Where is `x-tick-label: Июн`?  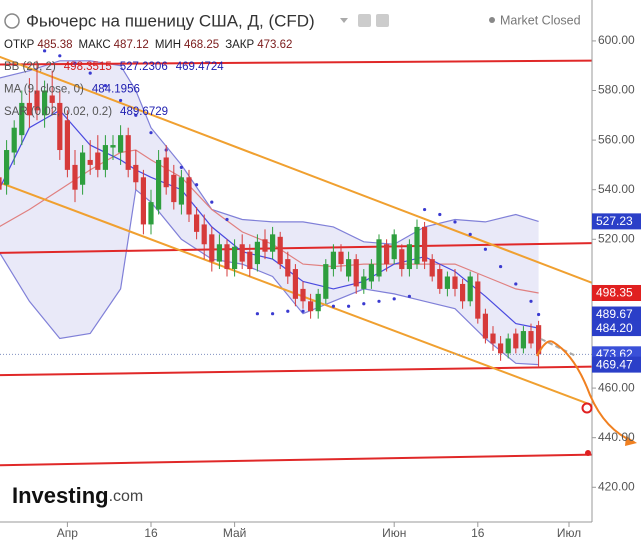 x-tick-label: Июн is located at coordinates (394, 533).